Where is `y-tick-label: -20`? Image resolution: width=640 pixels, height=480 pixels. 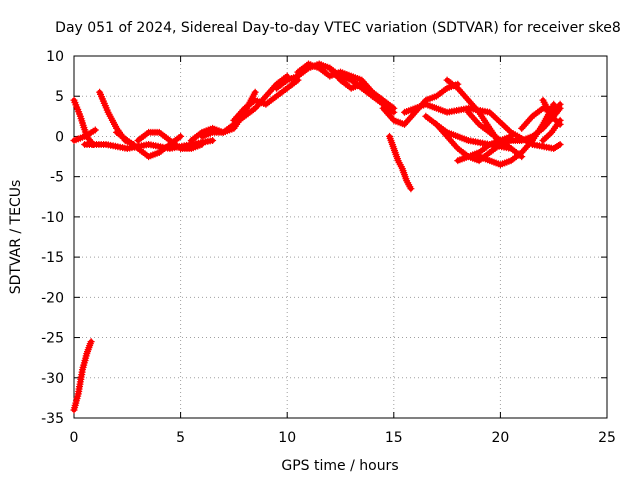 y-tick-label: -20 is located at coordinates (52, 298).